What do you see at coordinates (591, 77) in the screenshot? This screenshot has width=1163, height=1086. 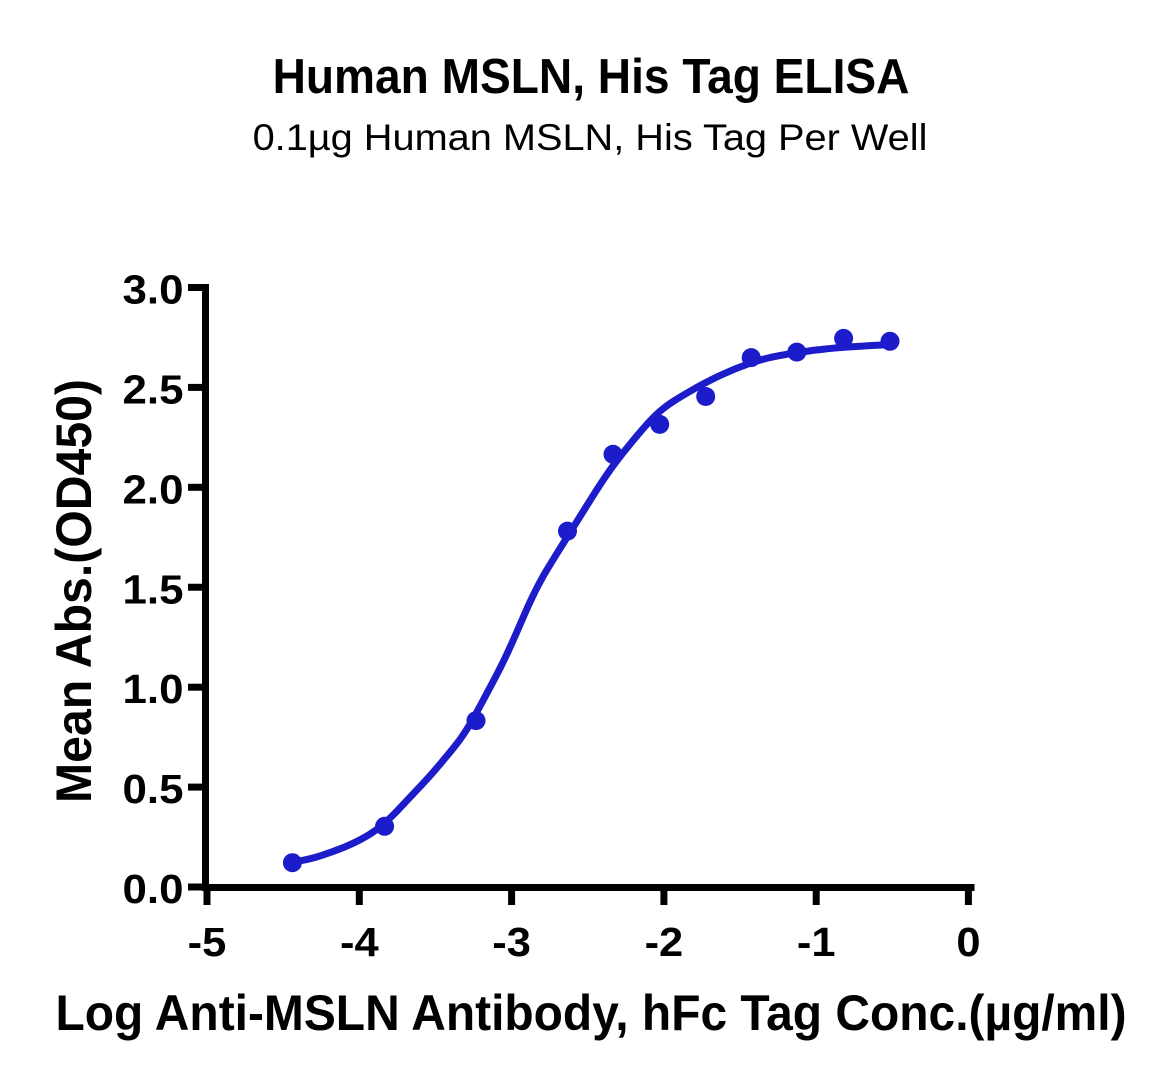 I see `svg-text: Human MSLN, His Tag ELISA` at bounding box center [591, 77].